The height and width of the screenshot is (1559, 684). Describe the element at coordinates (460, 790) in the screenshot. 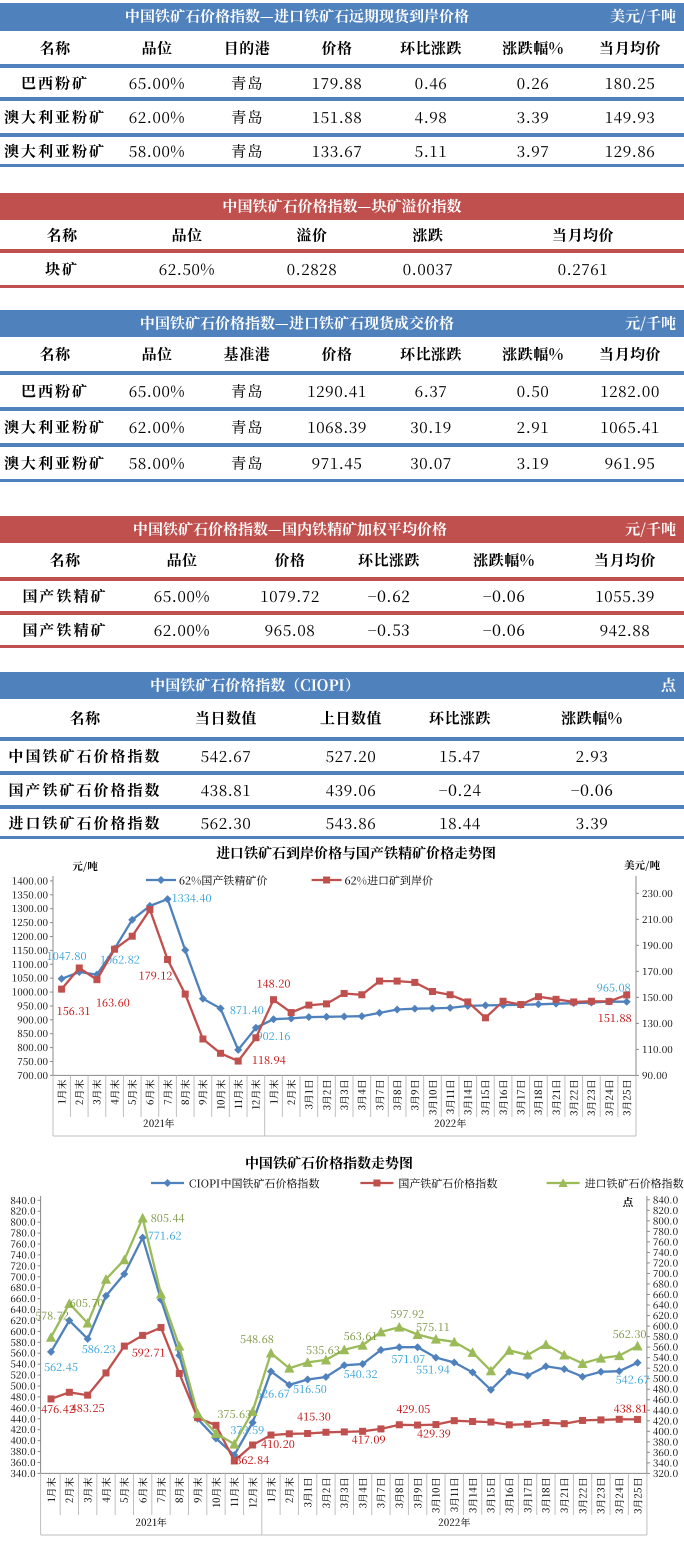

I see `table-cell: −0.24` at that location.